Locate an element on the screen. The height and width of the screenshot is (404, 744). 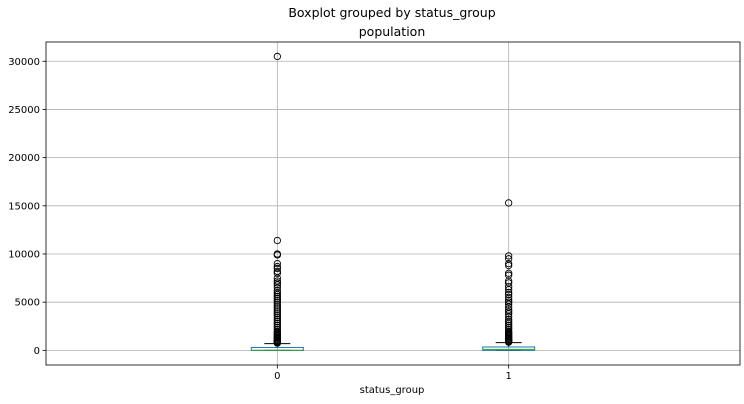
x-tick-label: 1 is located at coordinates (508, 376).